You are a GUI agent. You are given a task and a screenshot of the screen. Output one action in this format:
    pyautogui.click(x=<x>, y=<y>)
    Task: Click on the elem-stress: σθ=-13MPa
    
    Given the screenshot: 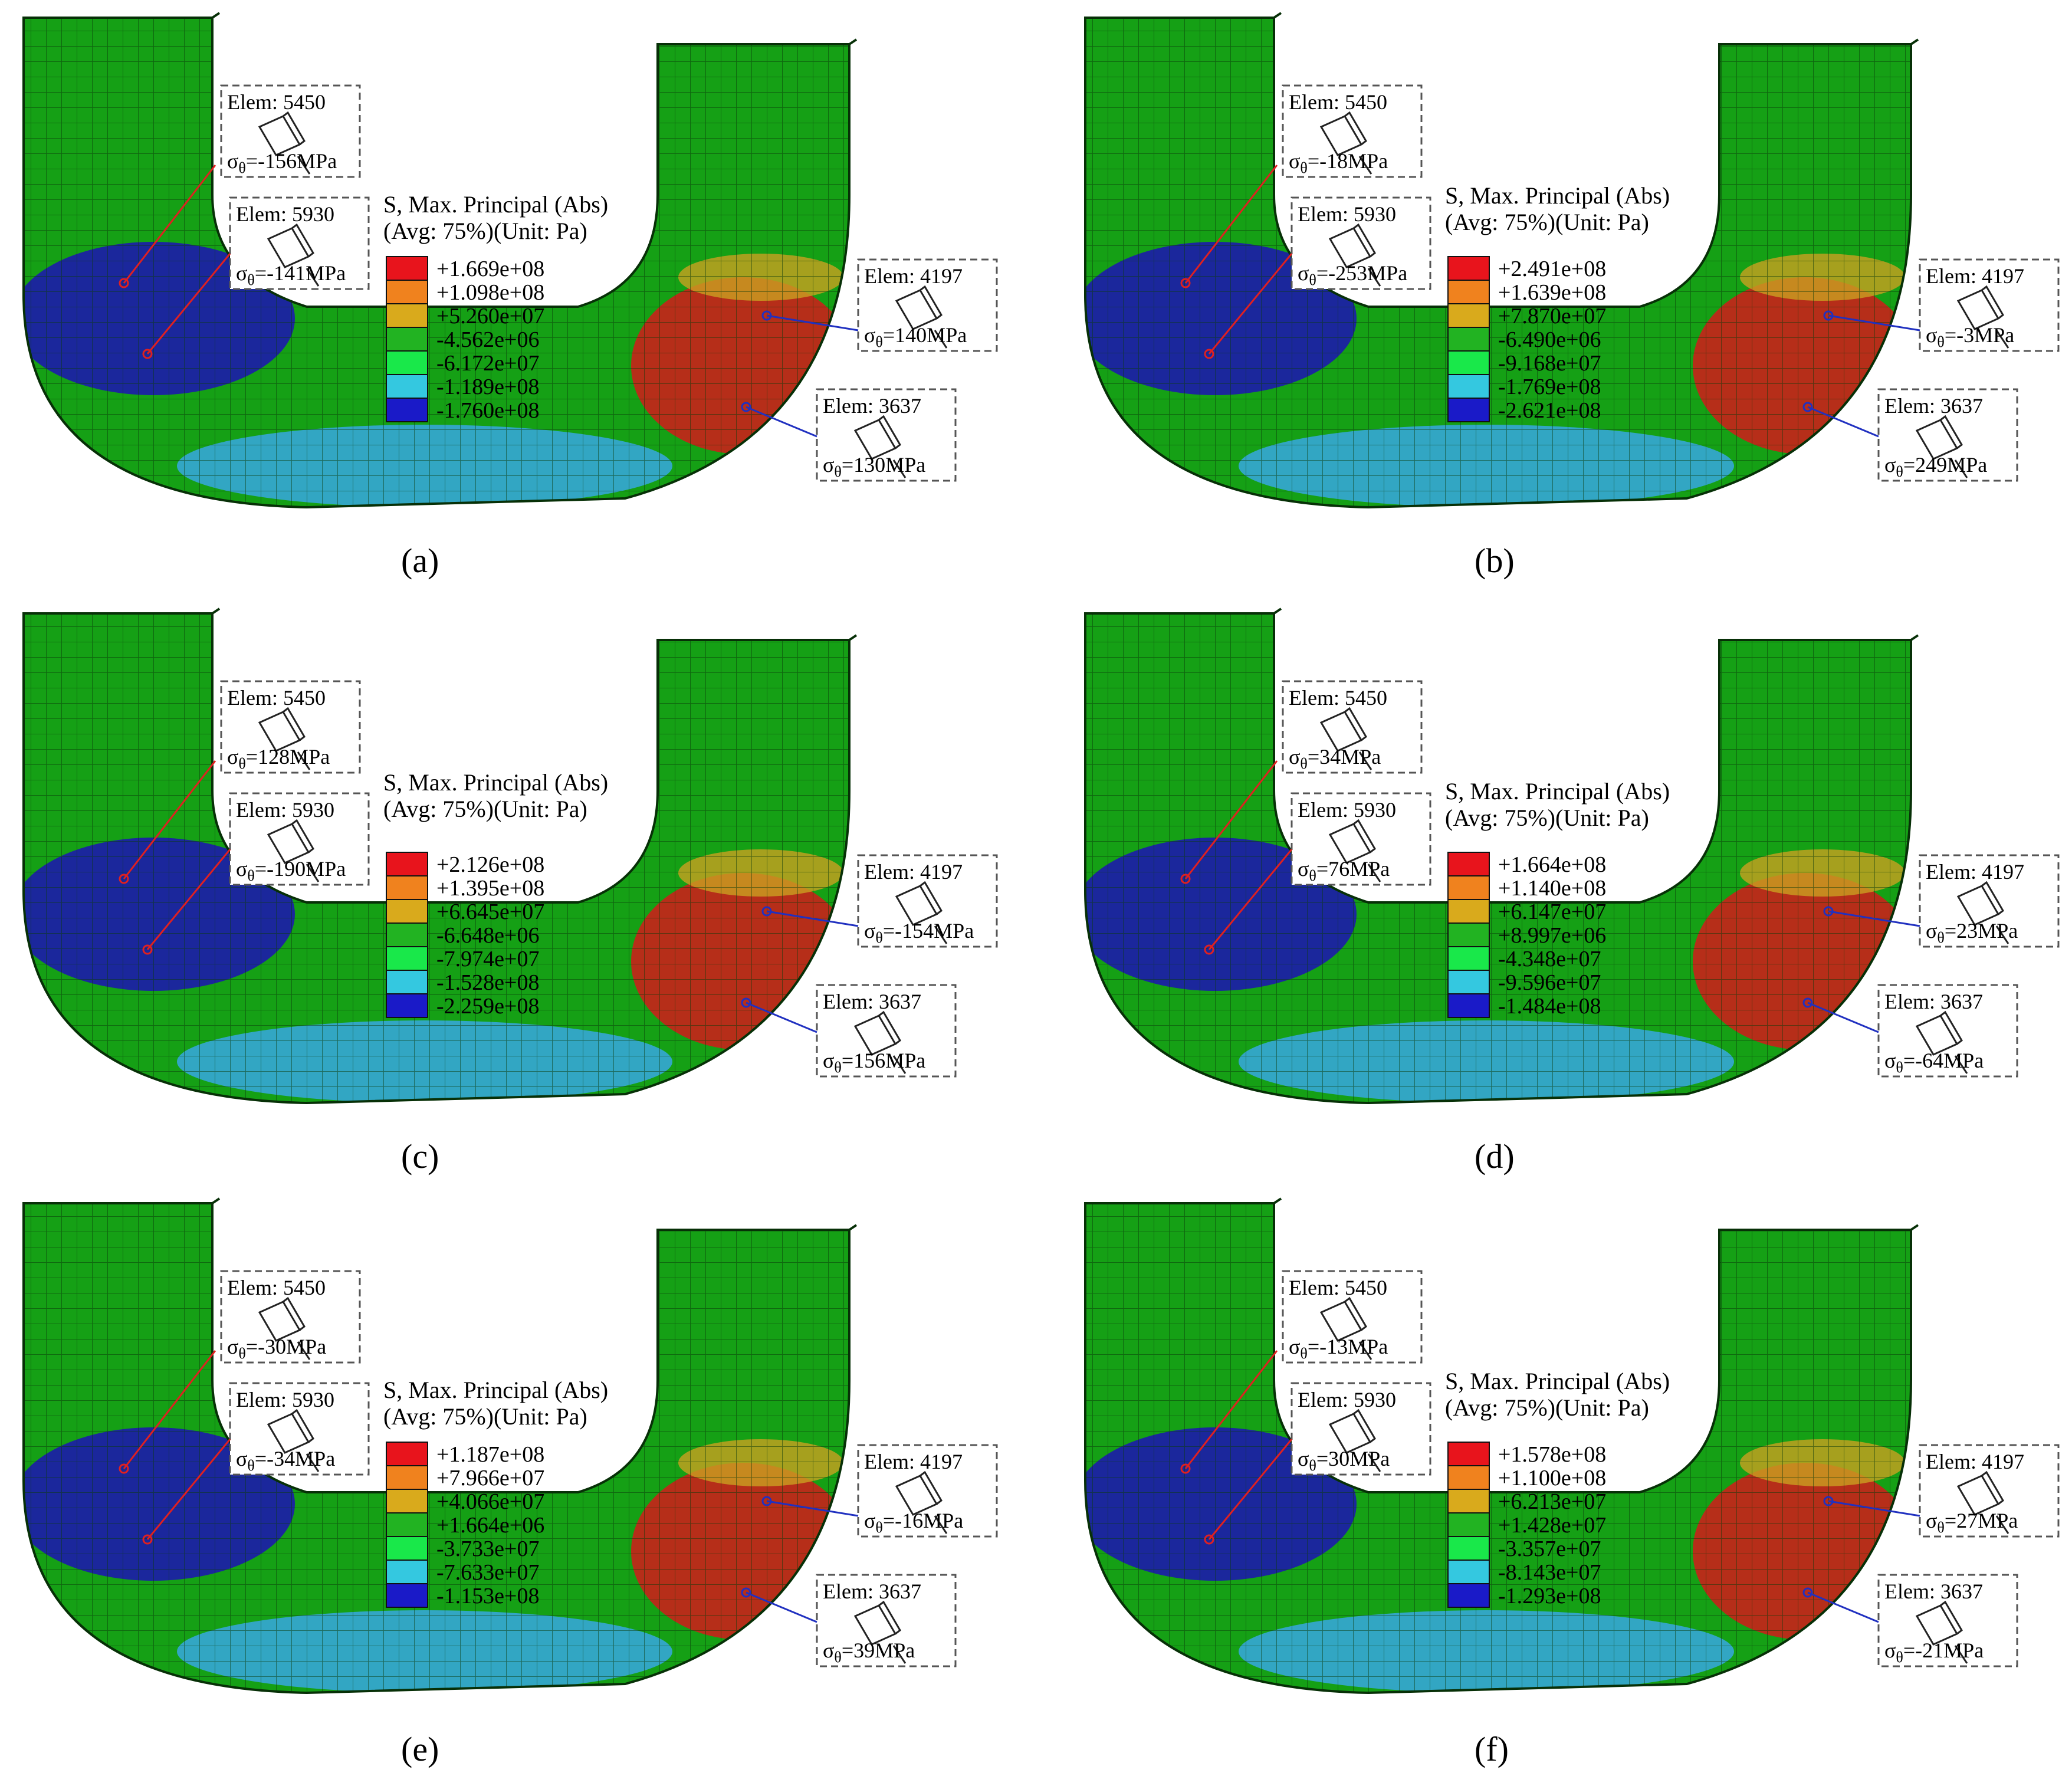 What is the action you would take?
    pyautogui.click(x=1338, y=1348)
    